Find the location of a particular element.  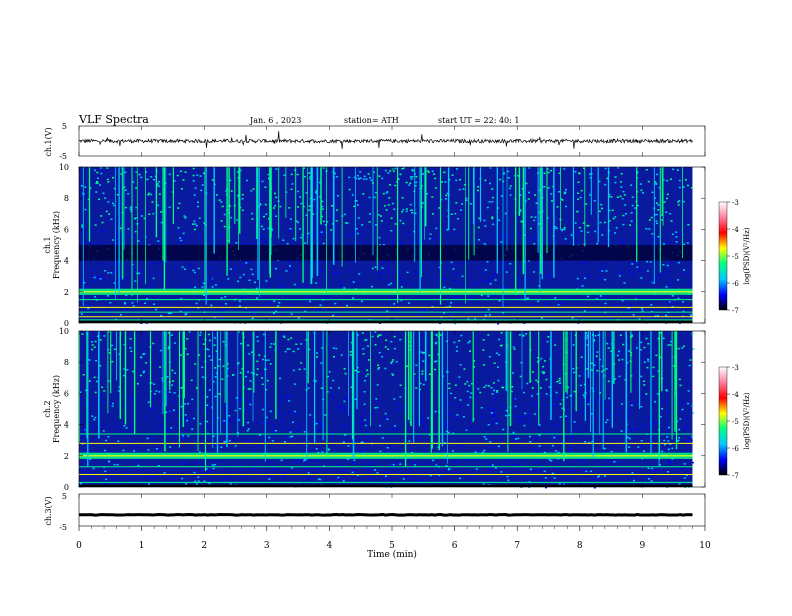

frequency-tick-label: 10 is located at coordinates (64, 167).